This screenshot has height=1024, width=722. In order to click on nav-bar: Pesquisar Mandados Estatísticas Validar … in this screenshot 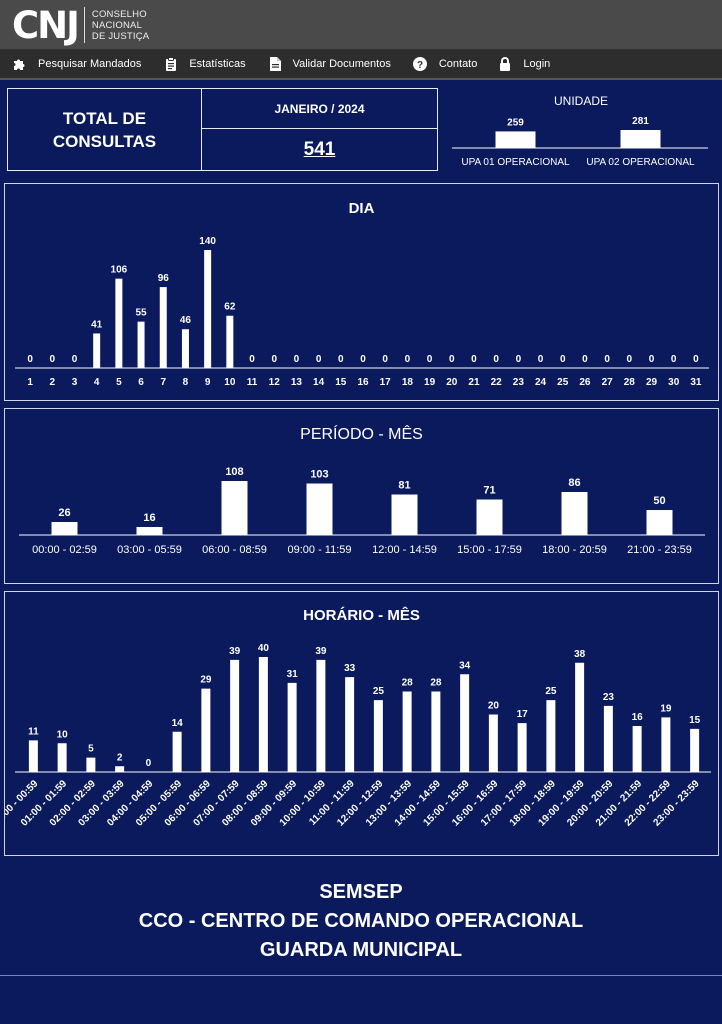, I will do `click(361, 65)`.